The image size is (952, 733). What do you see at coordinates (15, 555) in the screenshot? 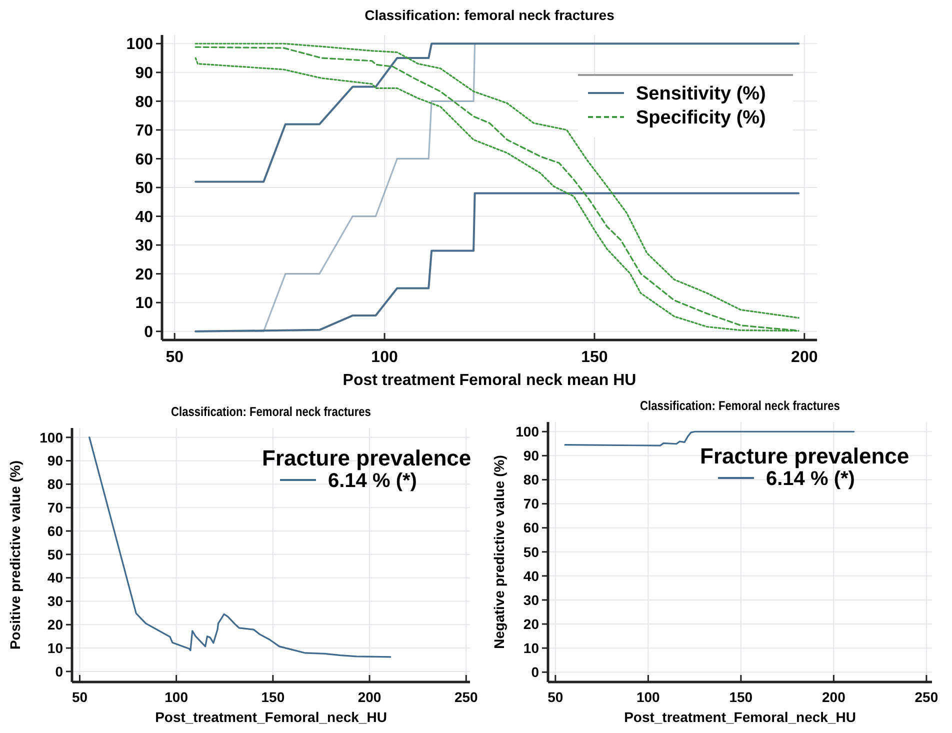
I see `y-axis-title: Positive predictive value (%)` at bounding box center [15, 555].